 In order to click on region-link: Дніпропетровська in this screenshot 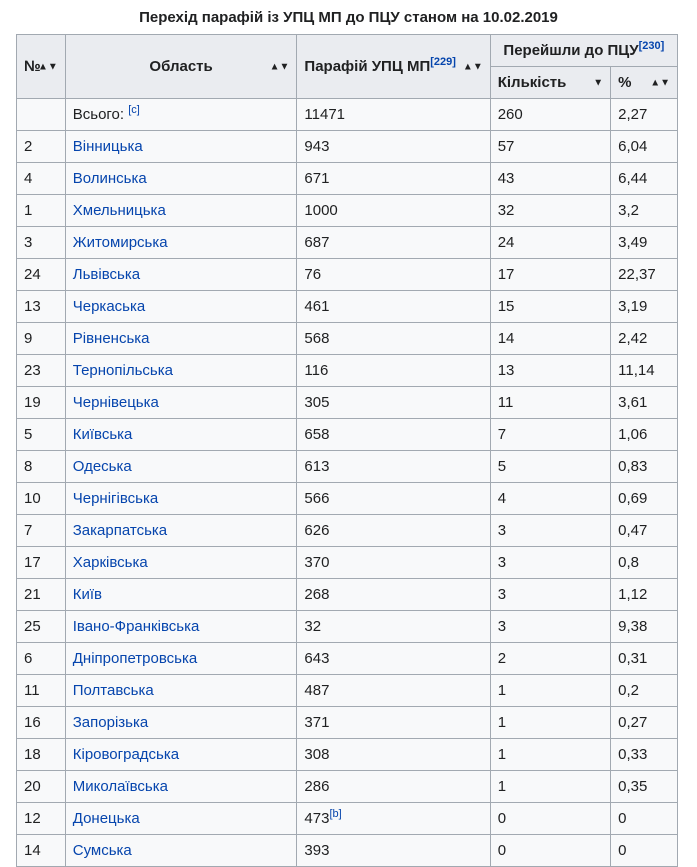, I will do `click(135, 658)`.